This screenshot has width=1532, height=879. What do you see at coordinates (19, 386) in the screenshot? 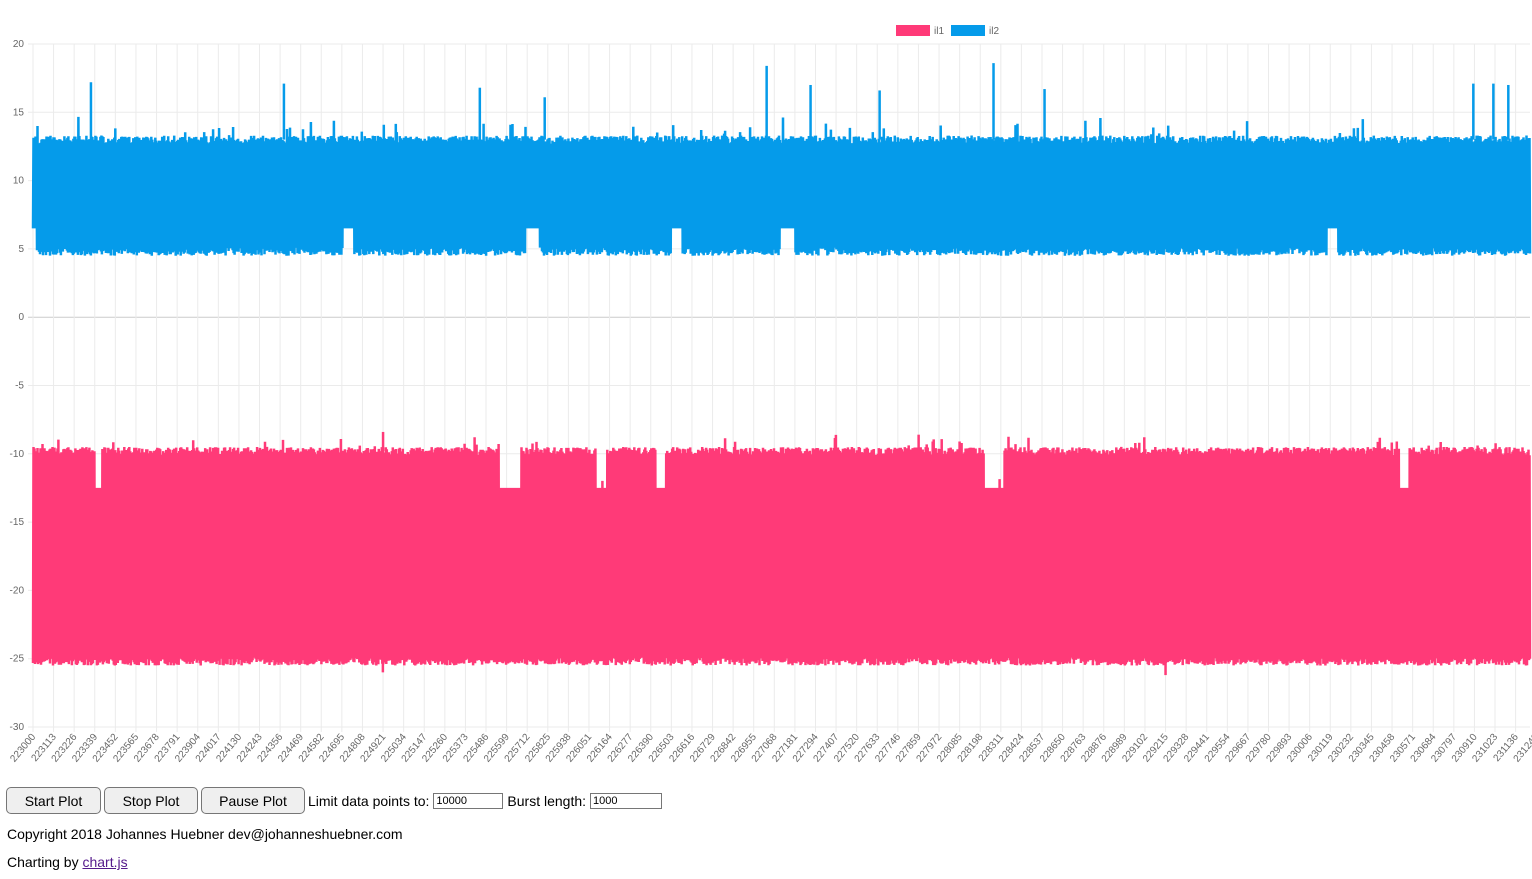
I see `y-tick-label: -5` at bounding box center [19, 386].